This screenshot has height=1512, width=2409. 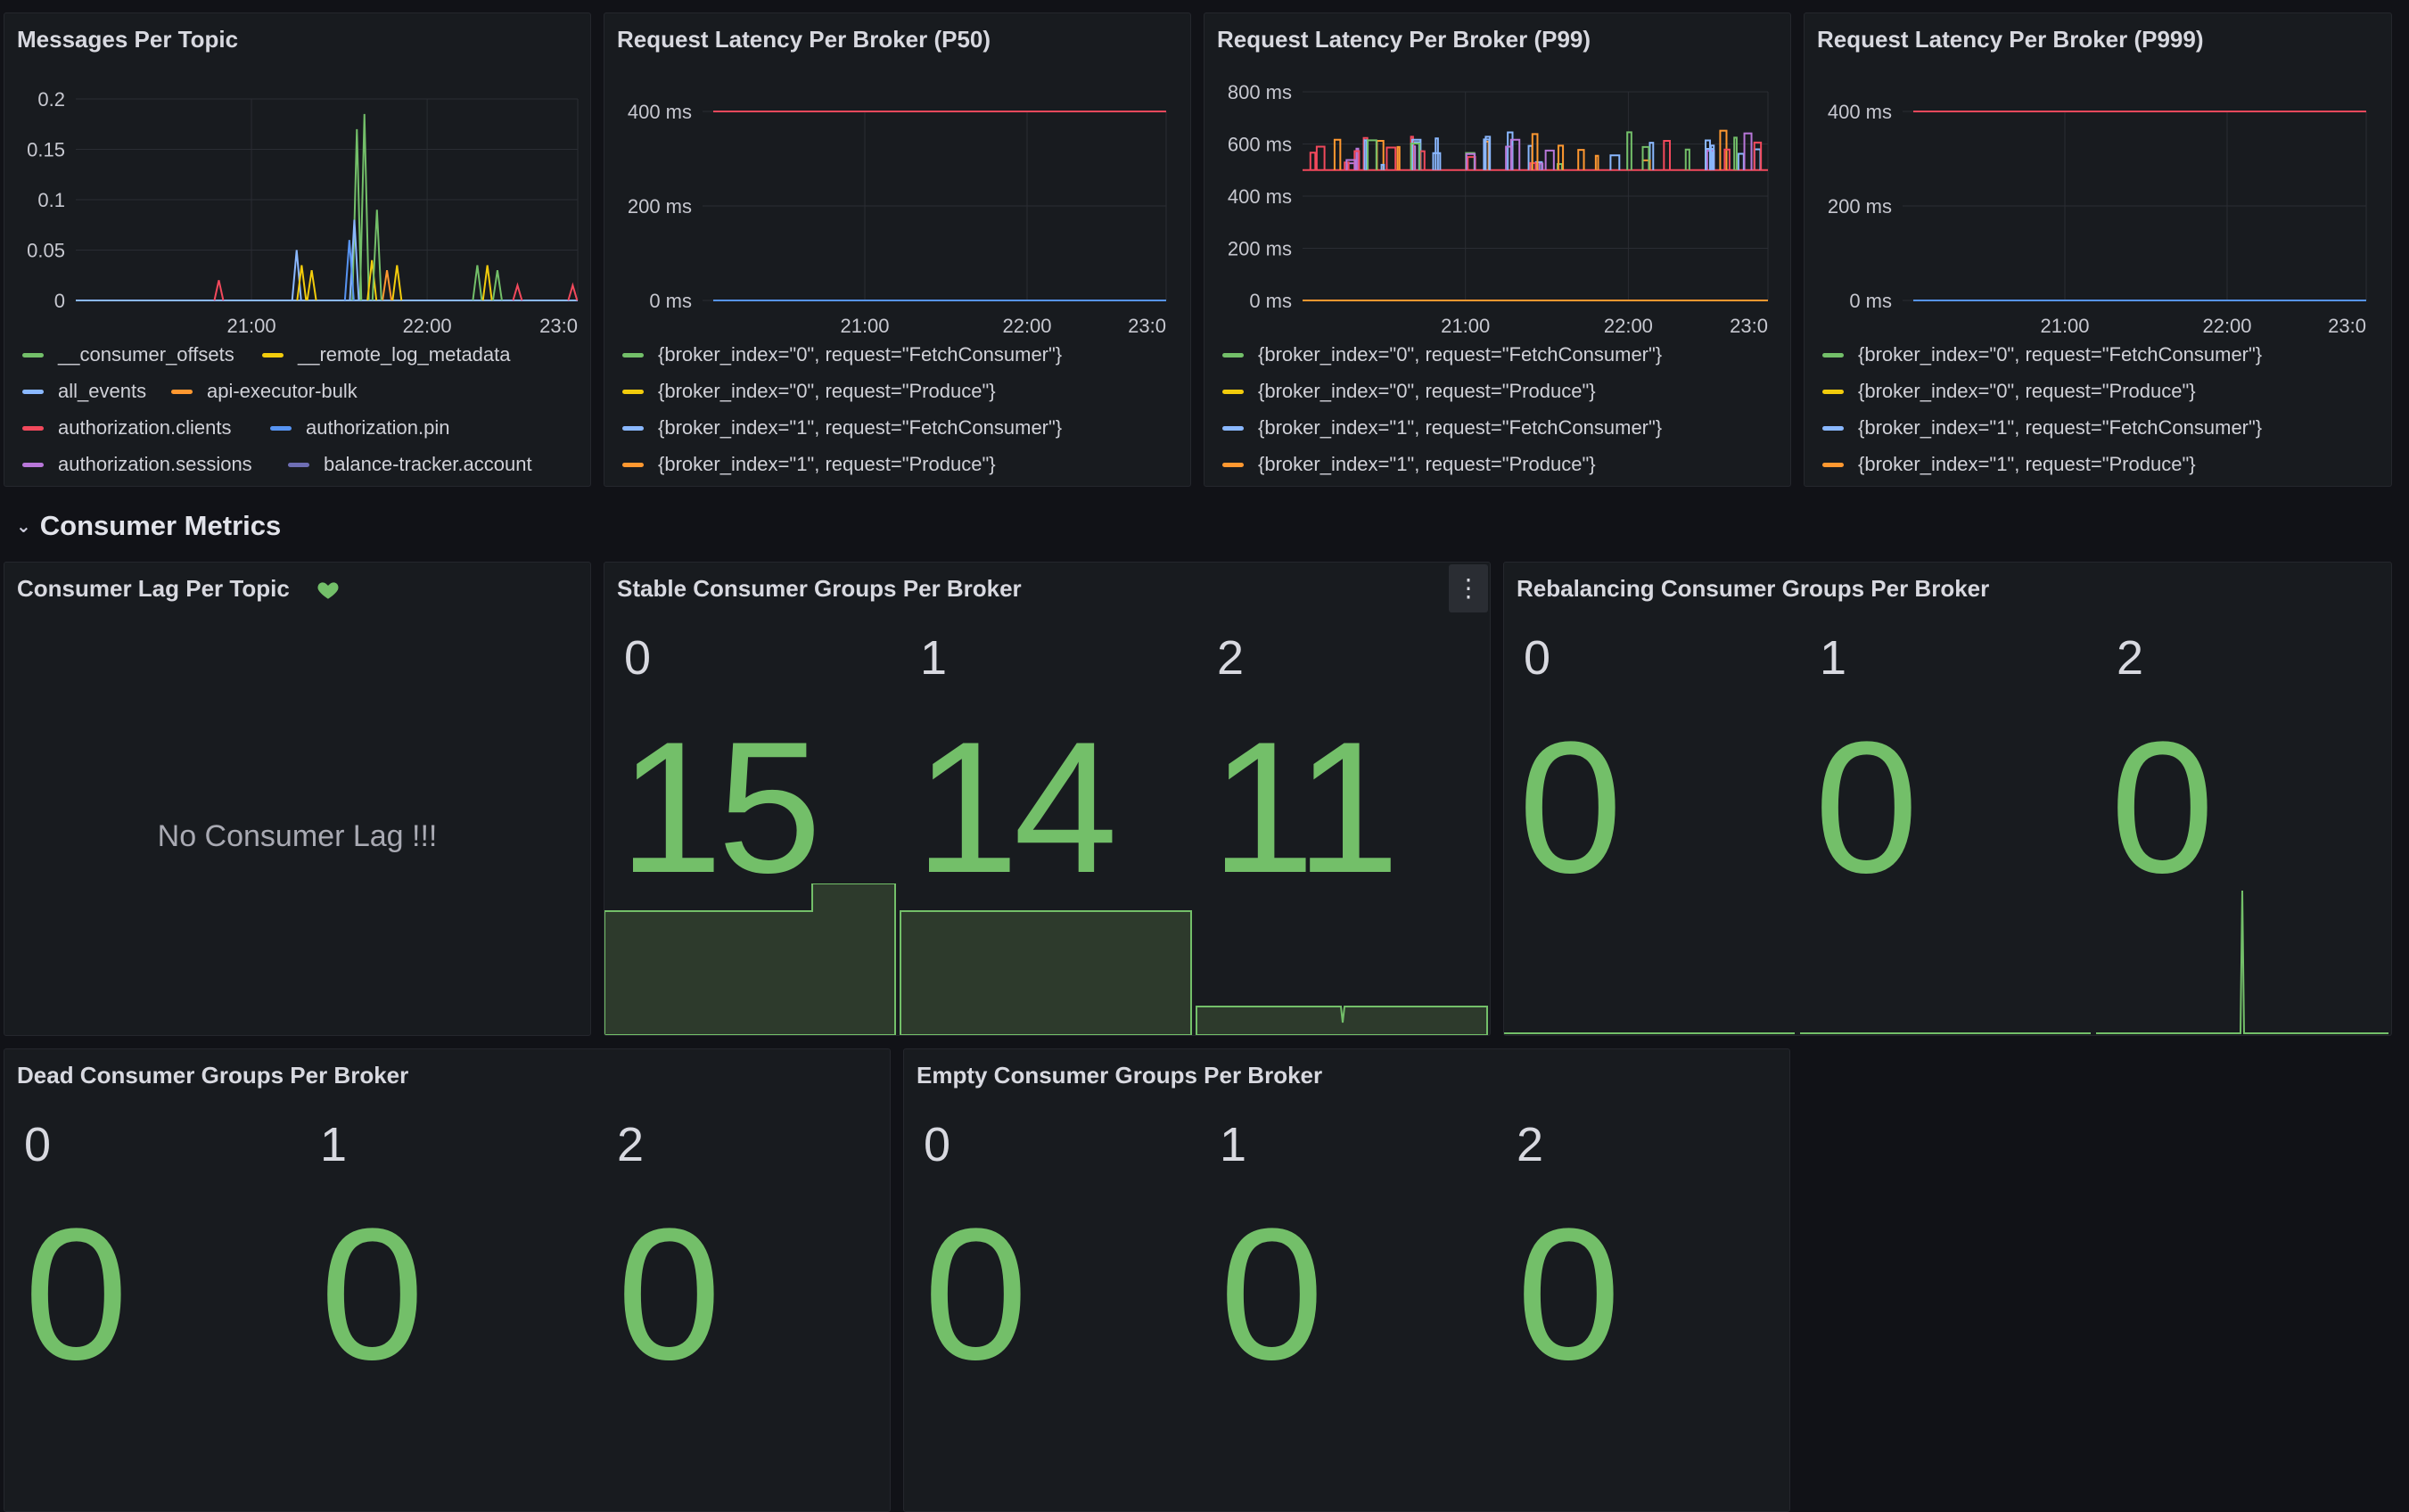 What do you see at coordinates (404, 354) in the screenshot?
I see `legend-label: __remote_log_metadata` at bounding box center [404, 354].